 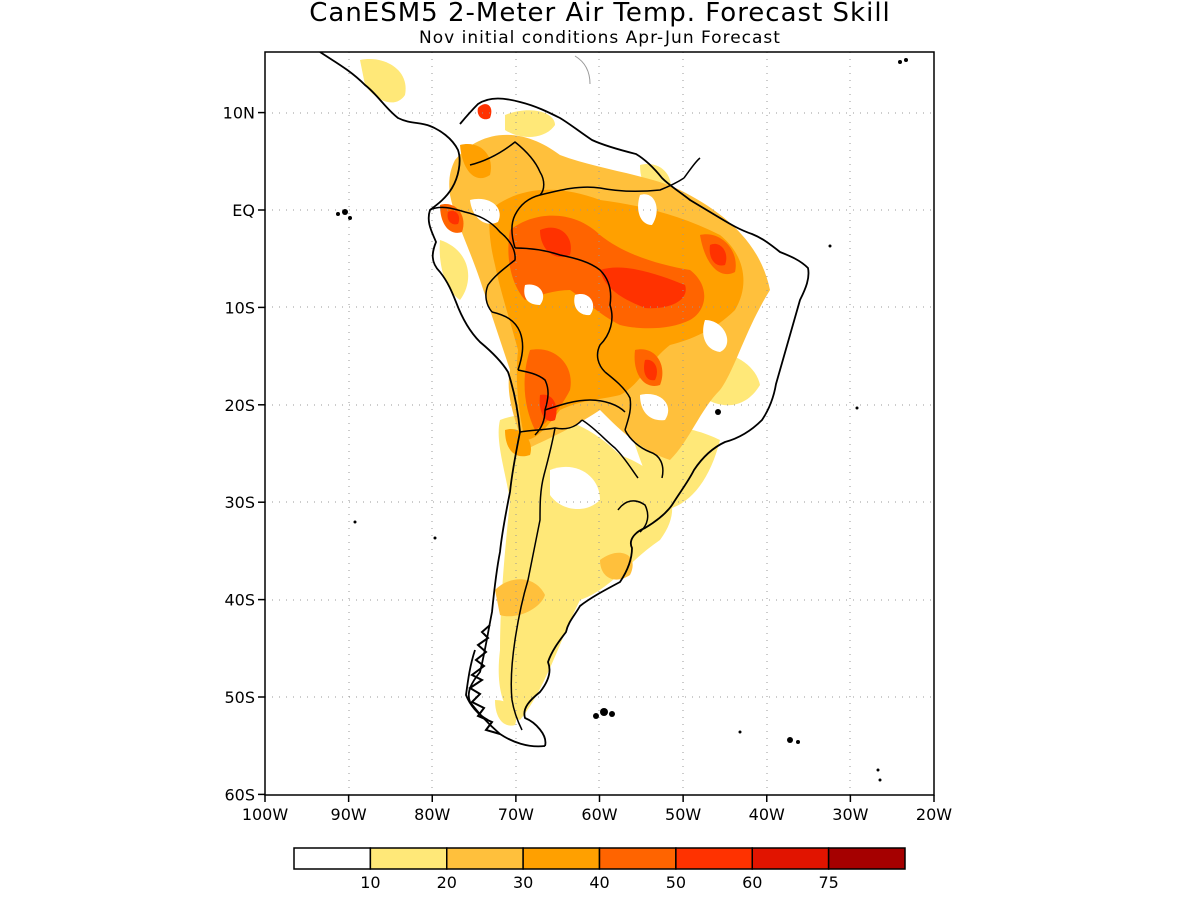 I want to click on country-borders, so click(x=565, y=436).